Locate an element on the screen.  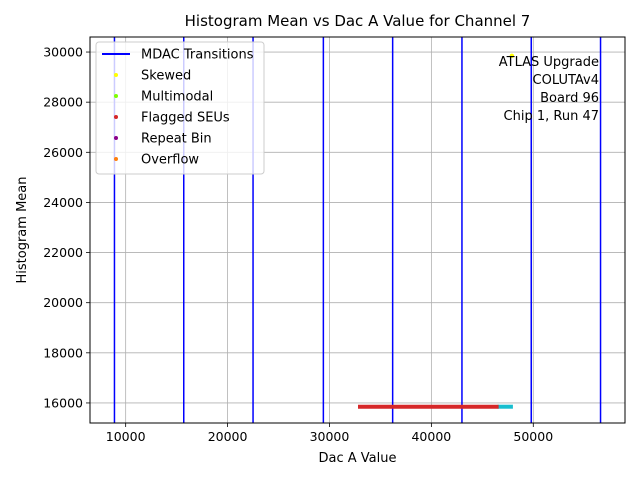
legend-label: MDAC Transitions is located at coordinates (197, 55).